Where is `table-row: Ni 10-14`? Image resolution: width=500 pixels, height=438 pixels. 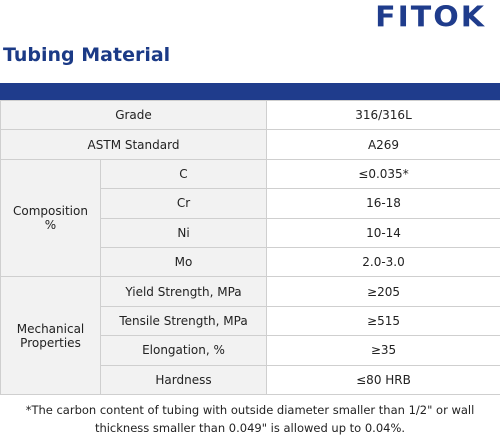
table-row: Ni 10-14 is located at coordinates (250, 232).